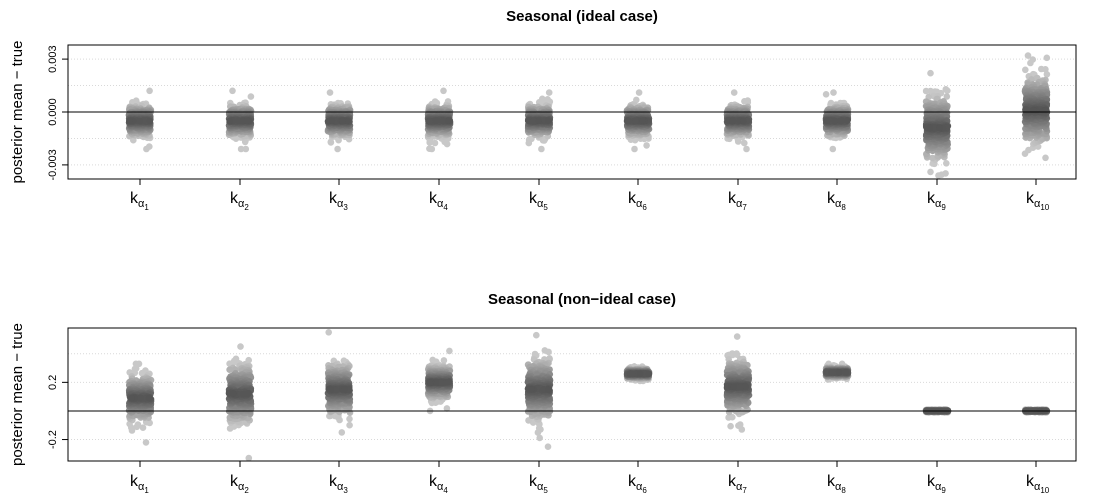  I want to click on panel-1-xlabel-k-alpha-7: kα7, so click(737, 201).